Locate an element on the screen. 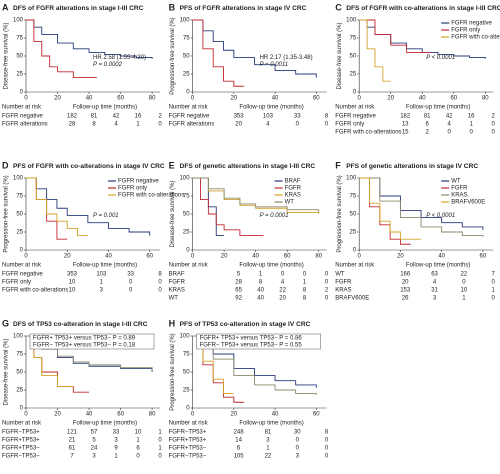 The image size is (500, 474). risk-row-name: WT is located at coordinates (340, 275).